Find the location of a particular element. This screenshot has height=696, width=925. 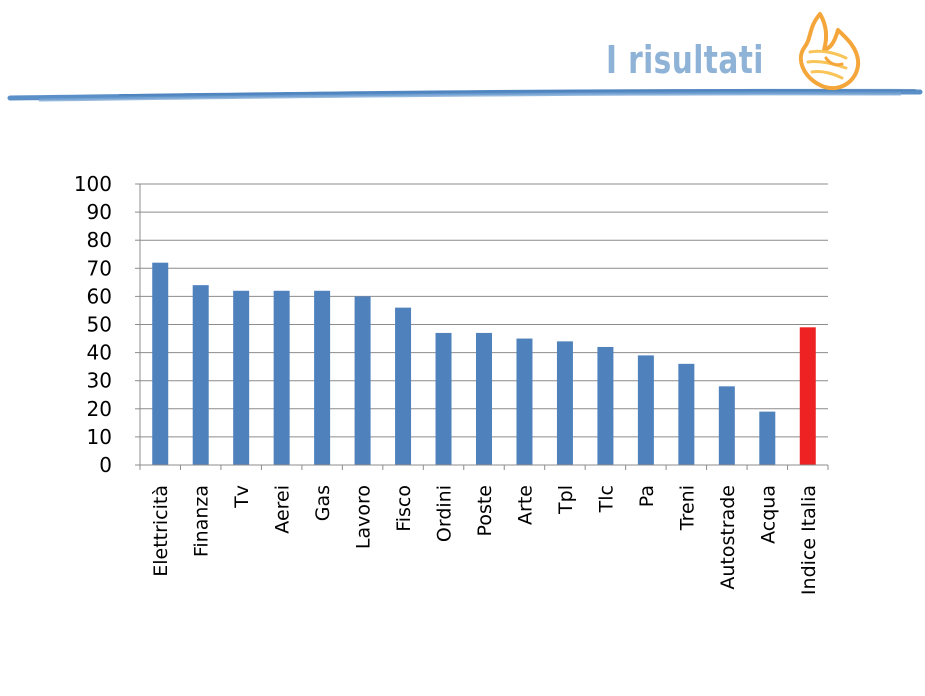

x-category-label: Elettricità is located at coordinates (161, 531).